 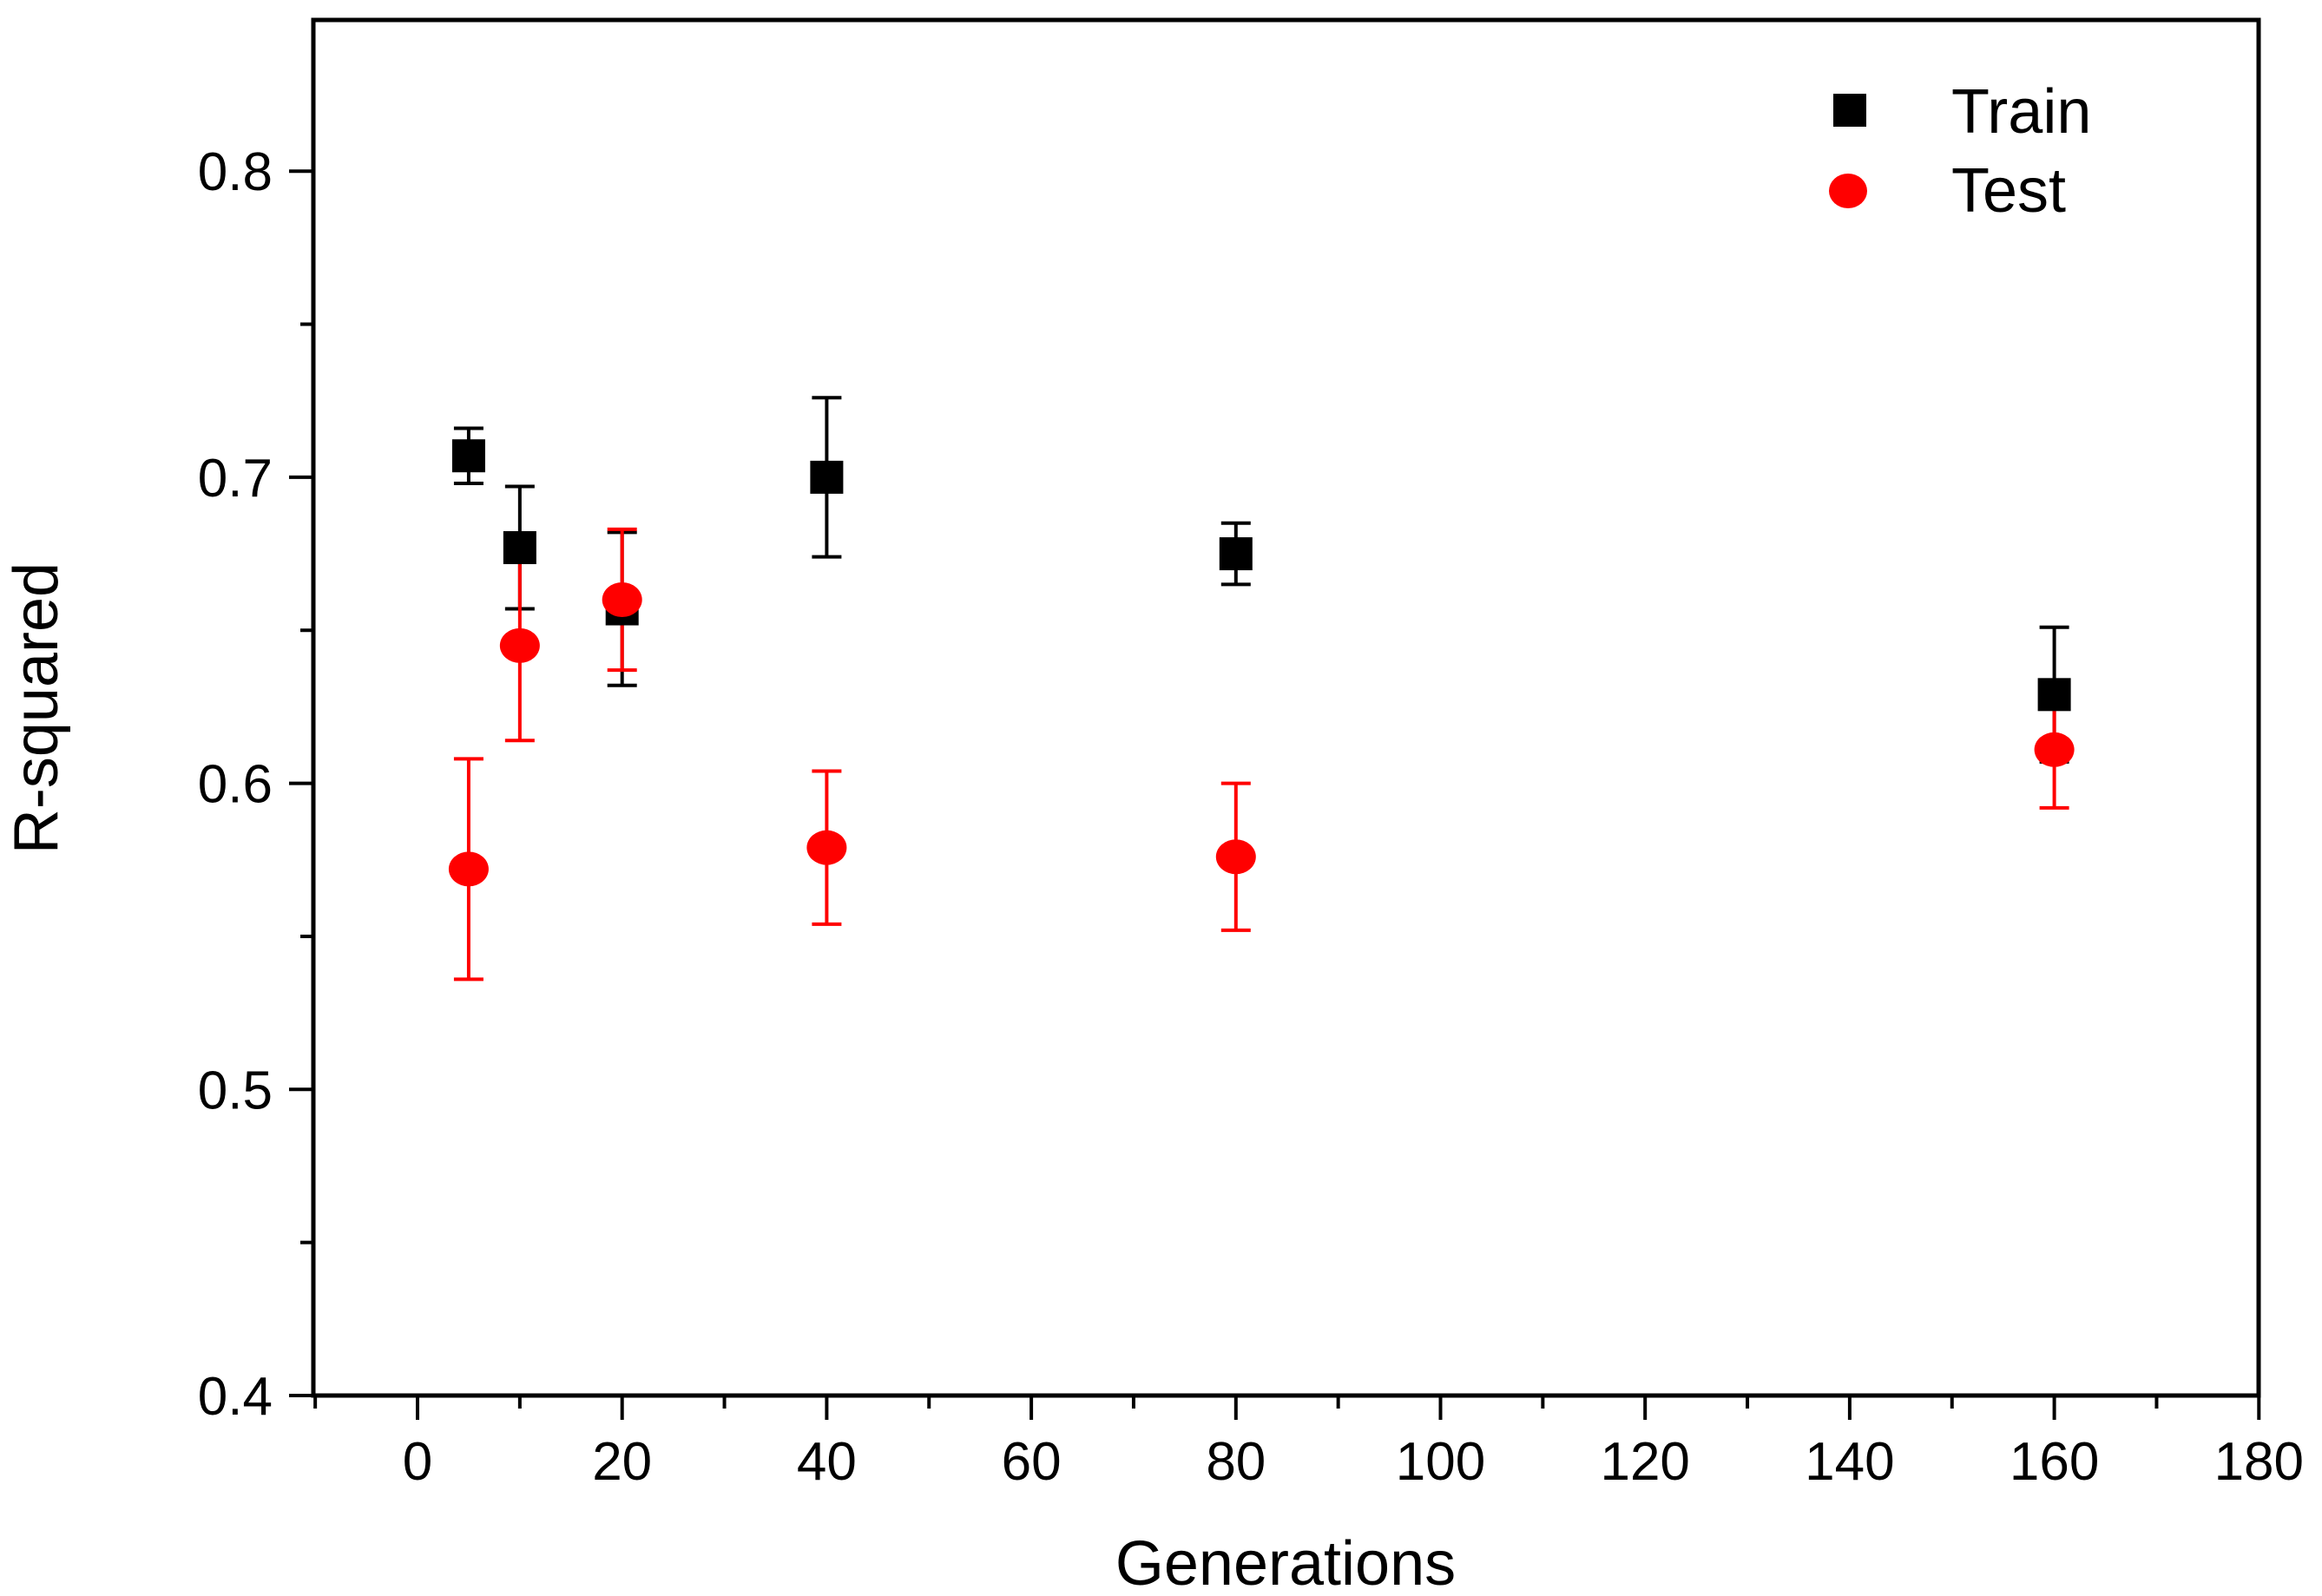 What do you see at coordinates (235, 1397) in the screenshot?
I see `y-tick-label: 0.4` at bounding box center [235, 1397].